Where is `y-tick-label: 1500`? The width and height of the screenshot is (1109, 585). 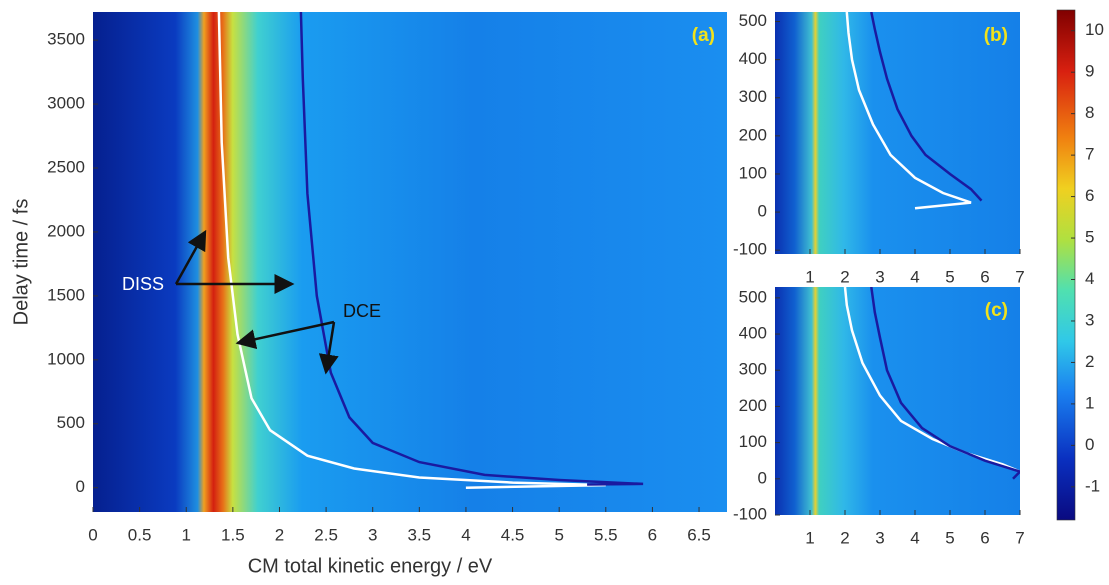 y-tick-label: 1500 is located at coordinates (66, 294).